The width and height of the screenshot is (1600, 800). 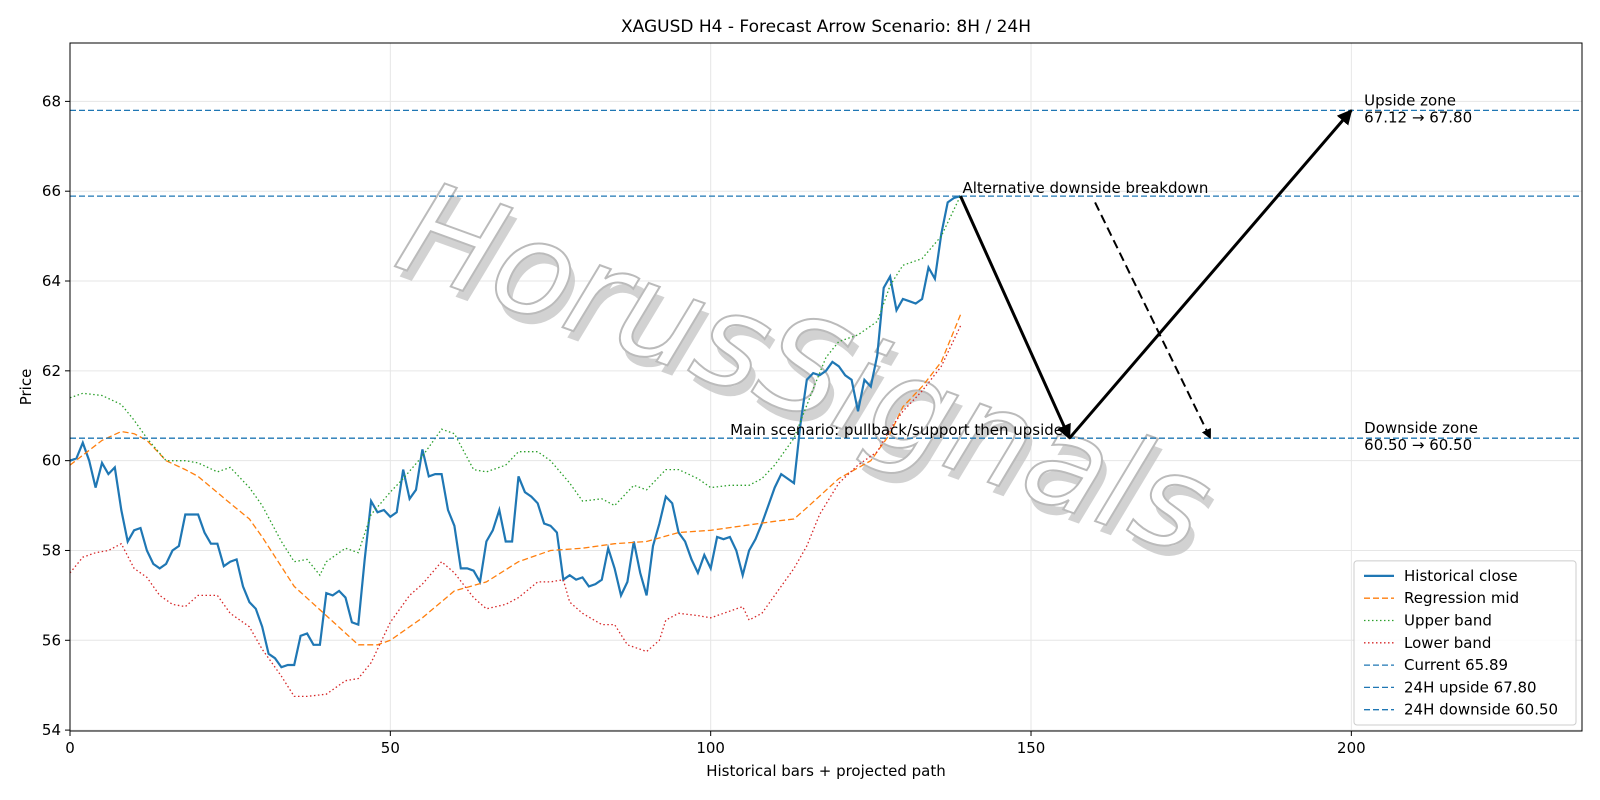 I want to click on y-tick-label: 56, so click(x=51, y=640).